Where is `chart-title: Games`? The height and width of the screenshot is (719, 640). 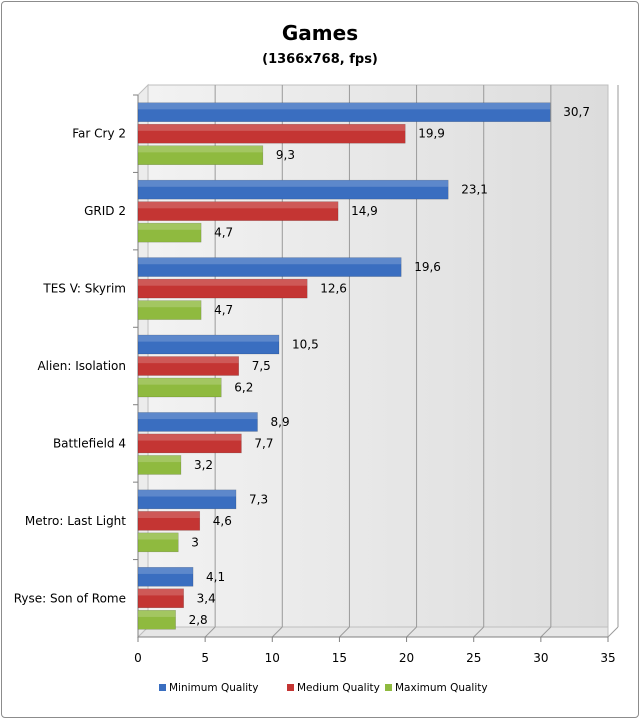 chart-title: Games is located at coordinates (320, 33).